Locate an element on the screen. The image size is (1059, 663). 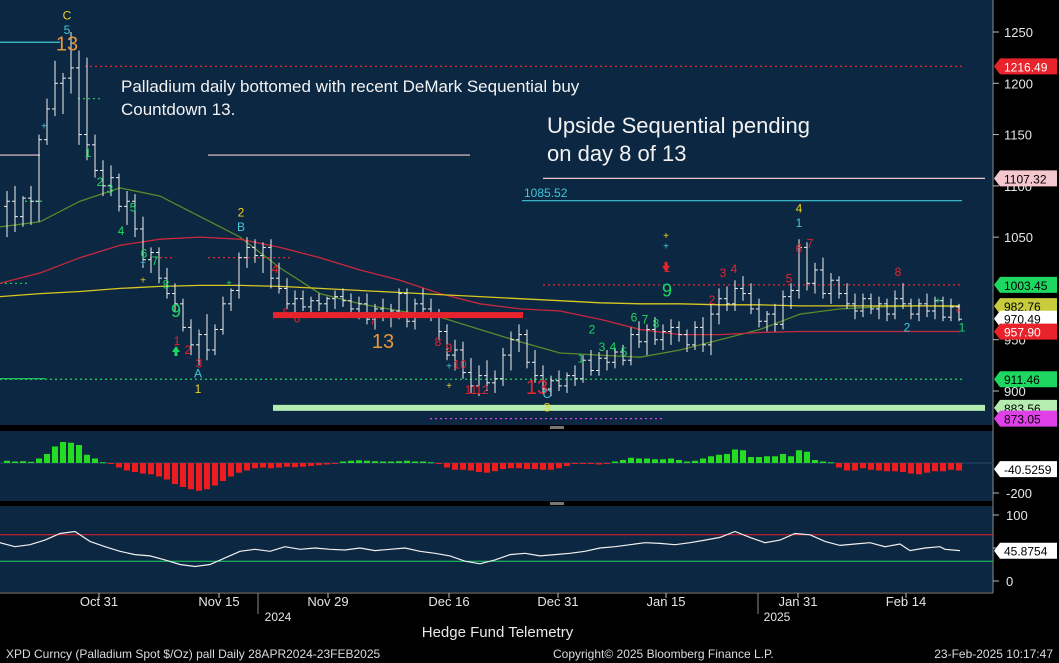
copyright-caption: Copyright© 2025 Bloomberg Finance L.P. is located at coordinates (663, 654).